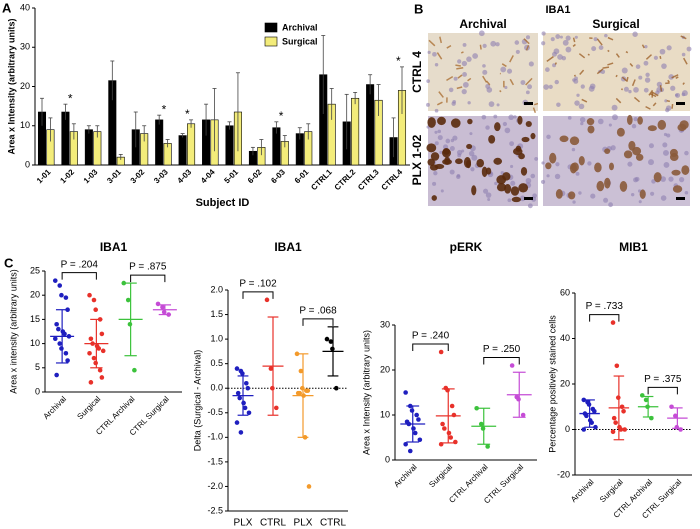  I want to click on bar, so click(65, 138).